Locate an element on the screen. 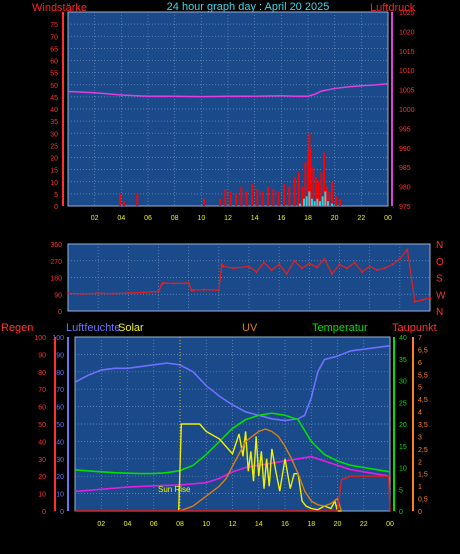 This screenshot has height=554, width=460. uv-tick-label: 1,5 is located at coordinates (423, 475).